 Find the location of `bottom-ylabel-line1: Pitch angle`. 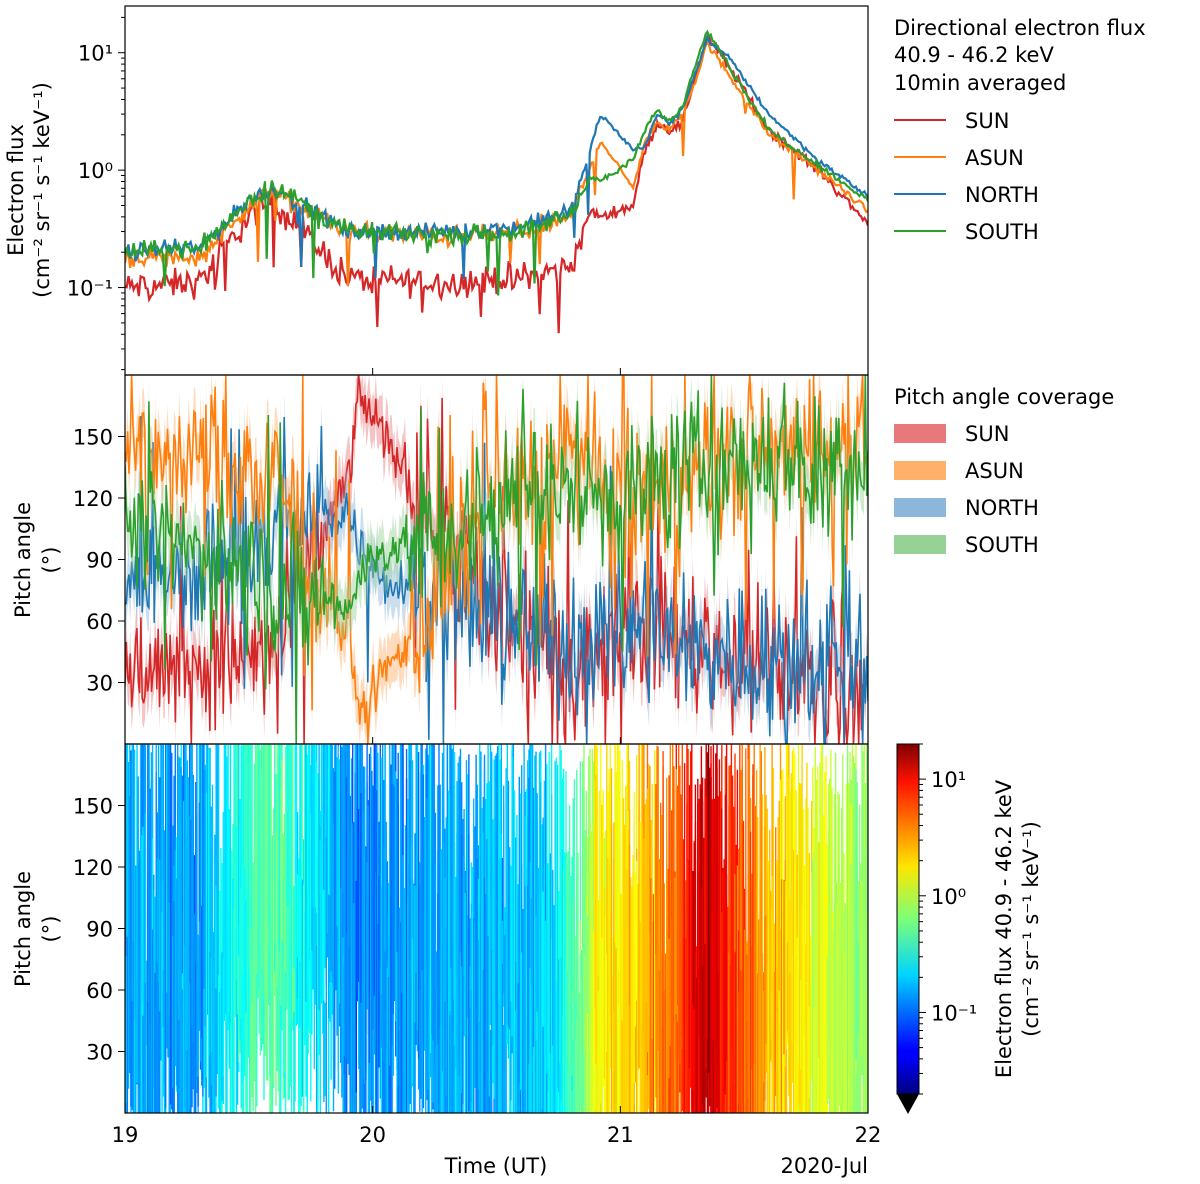

bottom-ylabel-line1: Pitch angle is located at coordinates (23, 929).